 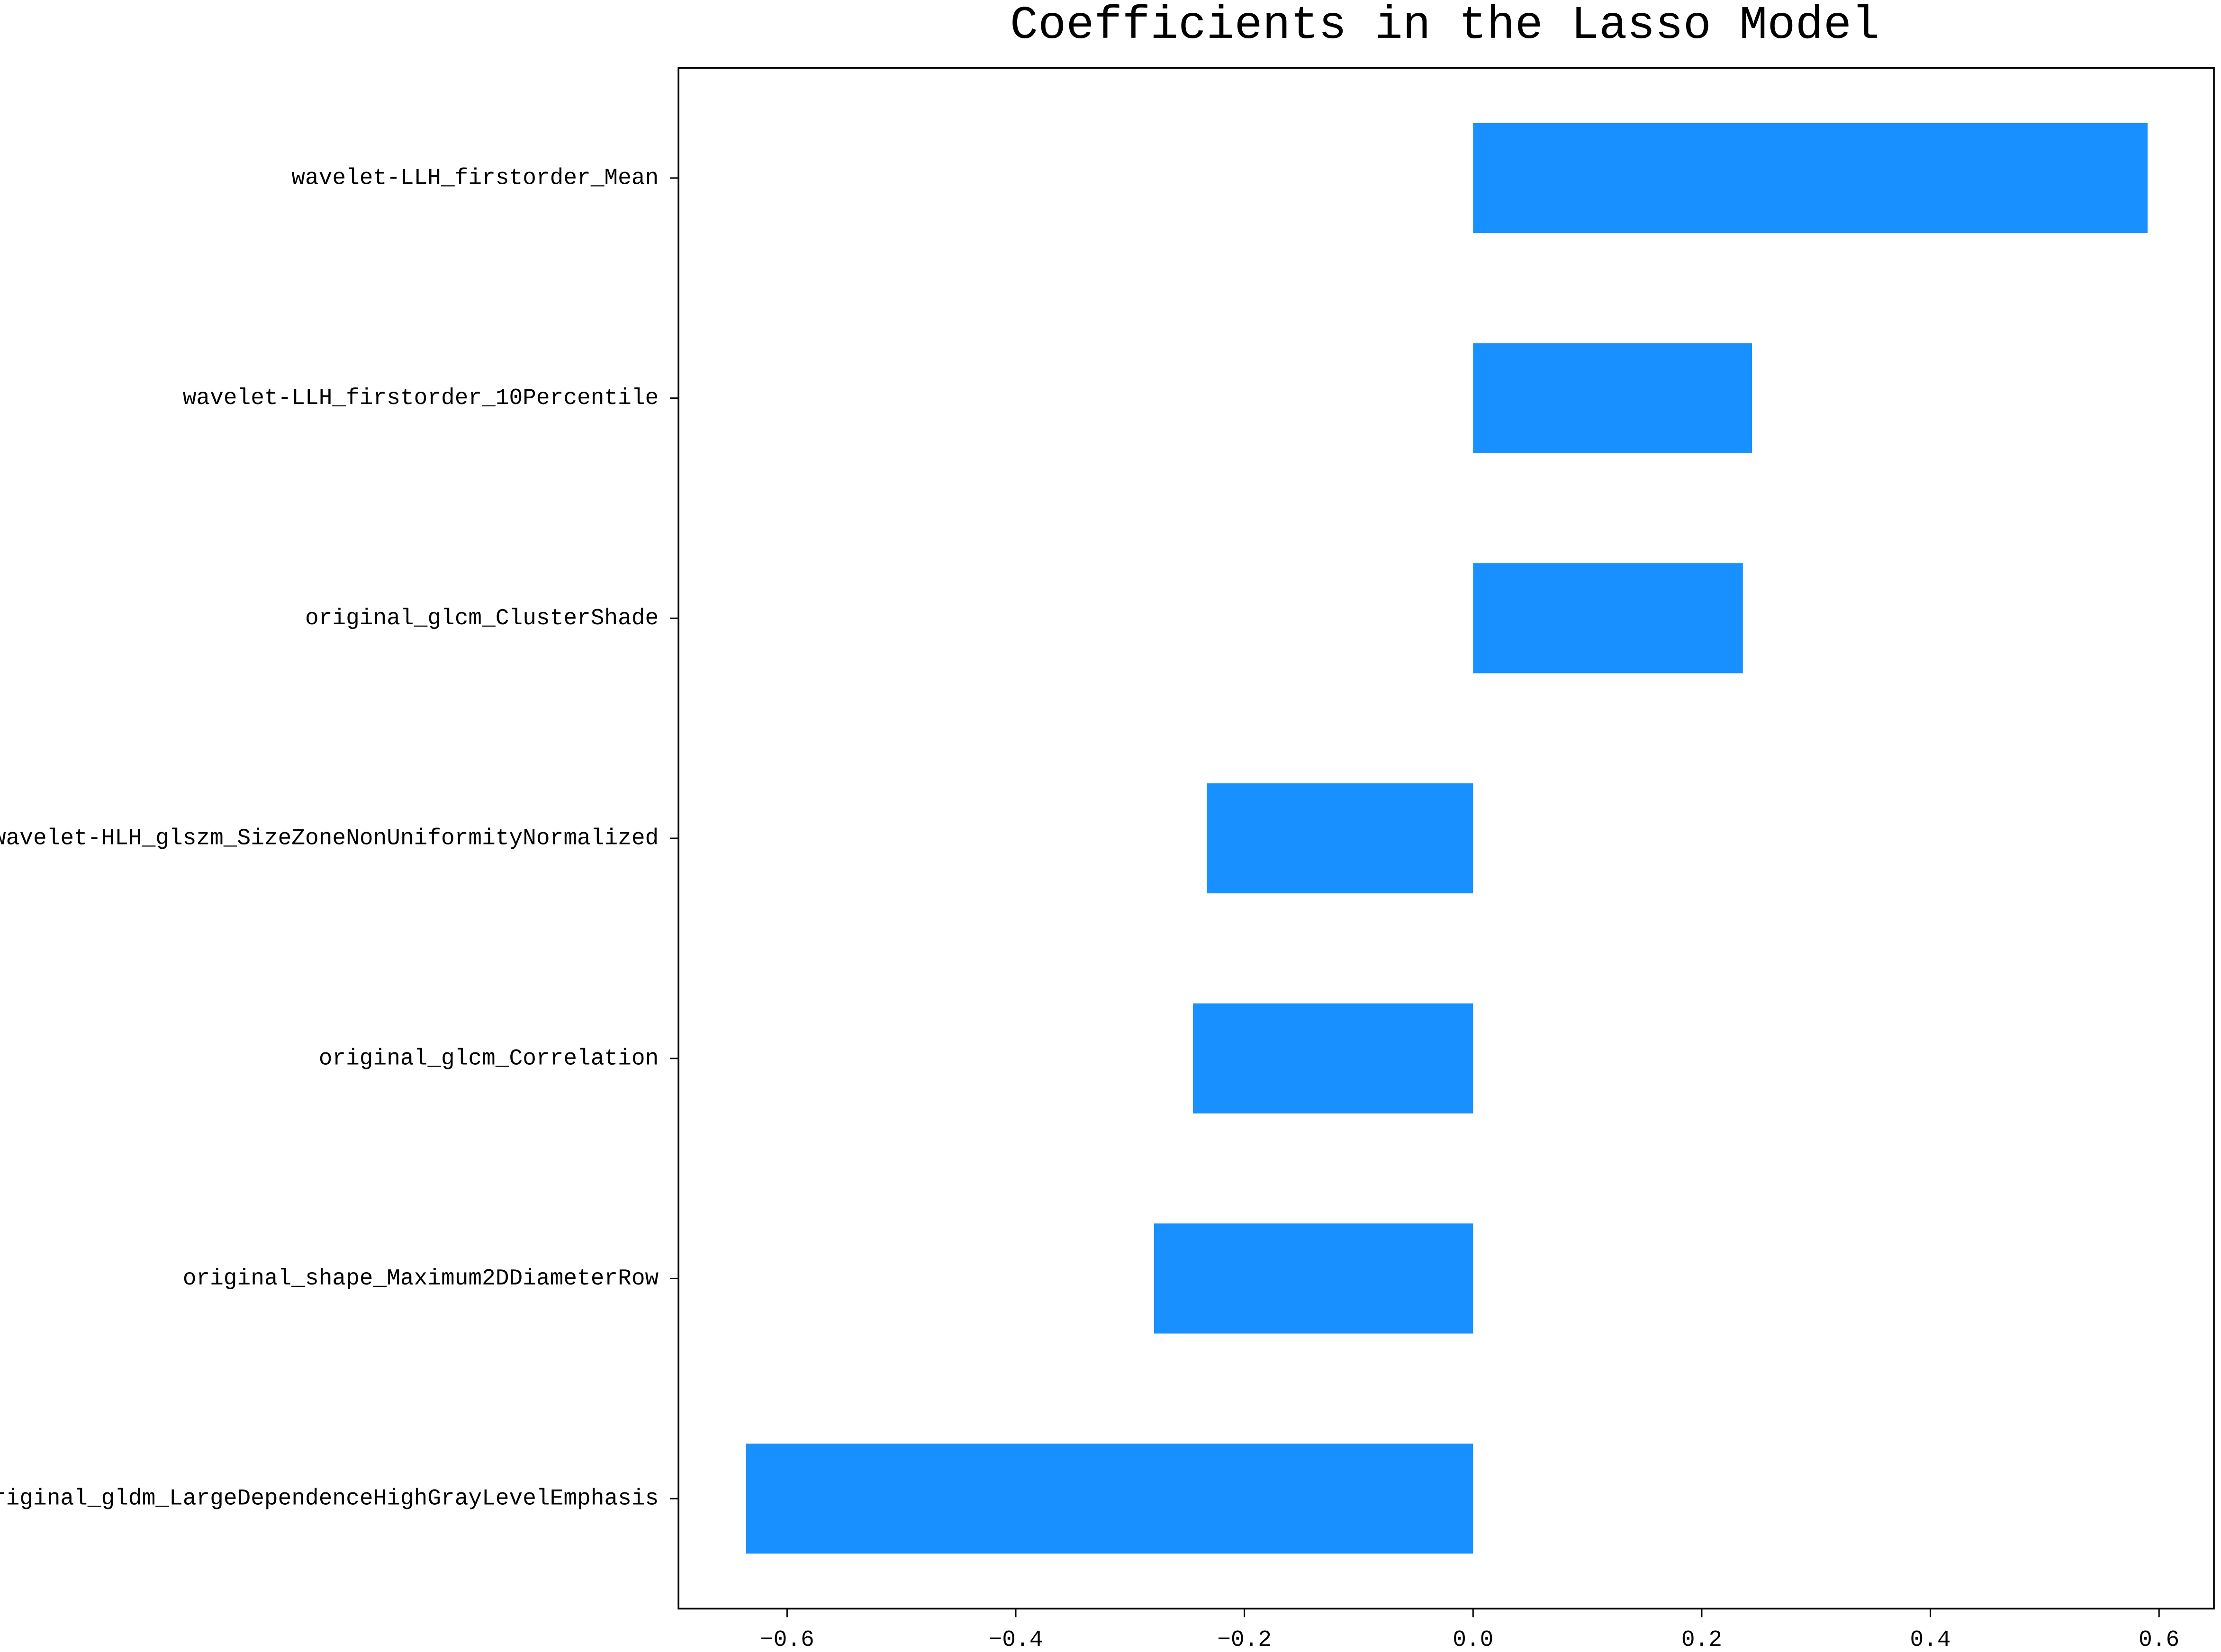 What do you see at coordinates (1016, 1639) in the screenshot?
I see `x-tick-label: −0.4` at bounding box center [1016, 1639].